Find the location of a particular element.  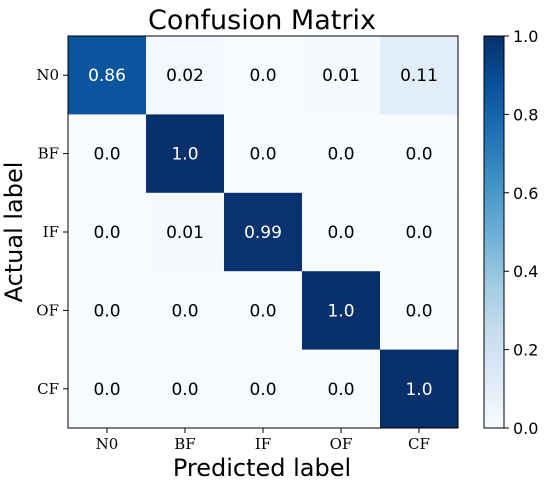

colorbar-tick-label: 0.0 is located at coordinates (525, 428).